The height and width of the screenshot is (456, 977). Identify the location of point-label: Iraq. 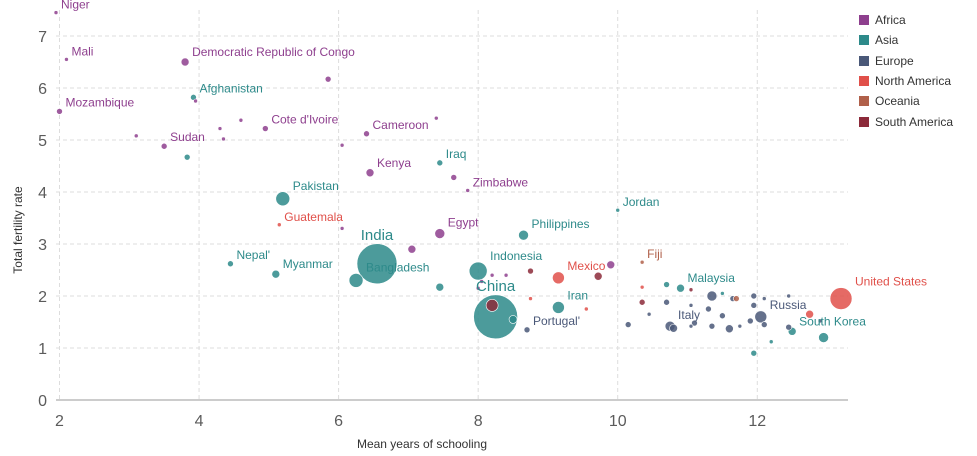
(456, 154).